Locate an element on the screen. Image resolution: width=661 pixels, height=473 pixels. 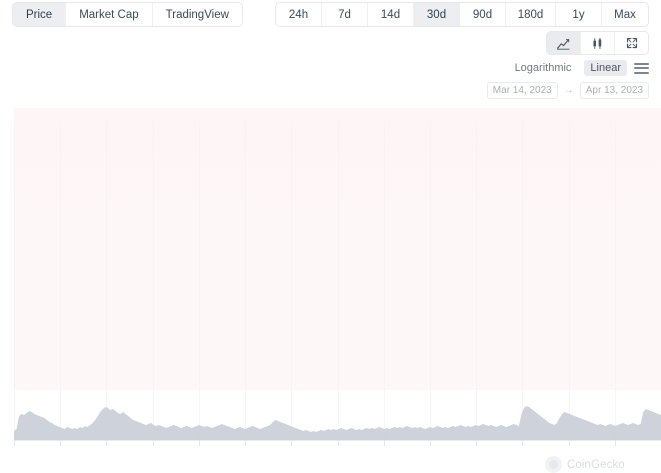
date-range-start-input: Mar 14, 2023 is located at coordinates (522, 90).